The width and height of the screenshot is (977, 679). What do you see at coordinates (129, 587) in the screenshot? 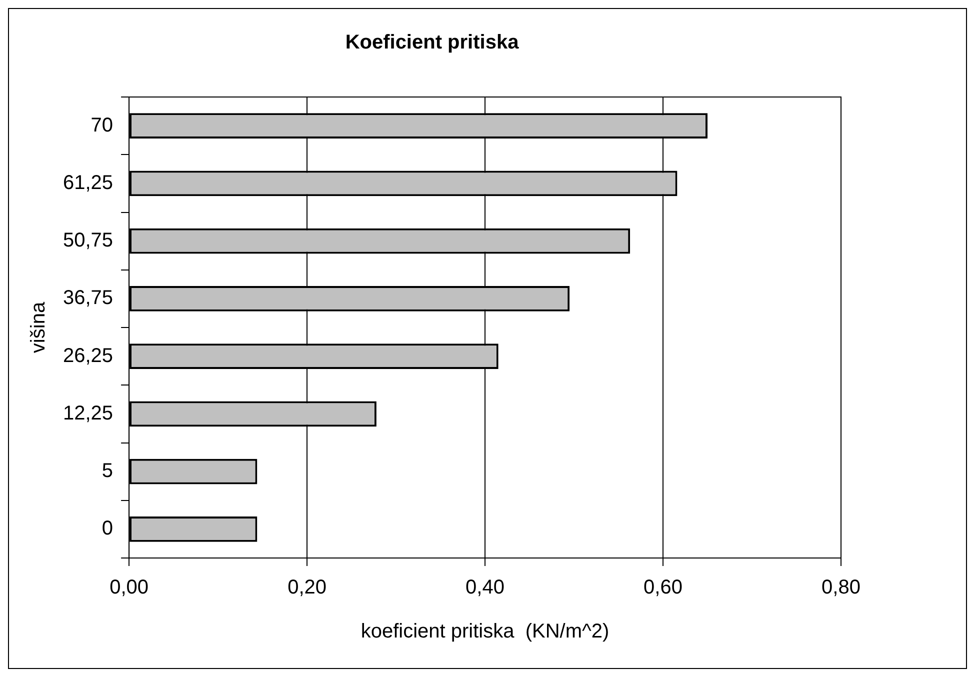
I see `x-tick-label: 0,00` at bounding box center [129, 587].